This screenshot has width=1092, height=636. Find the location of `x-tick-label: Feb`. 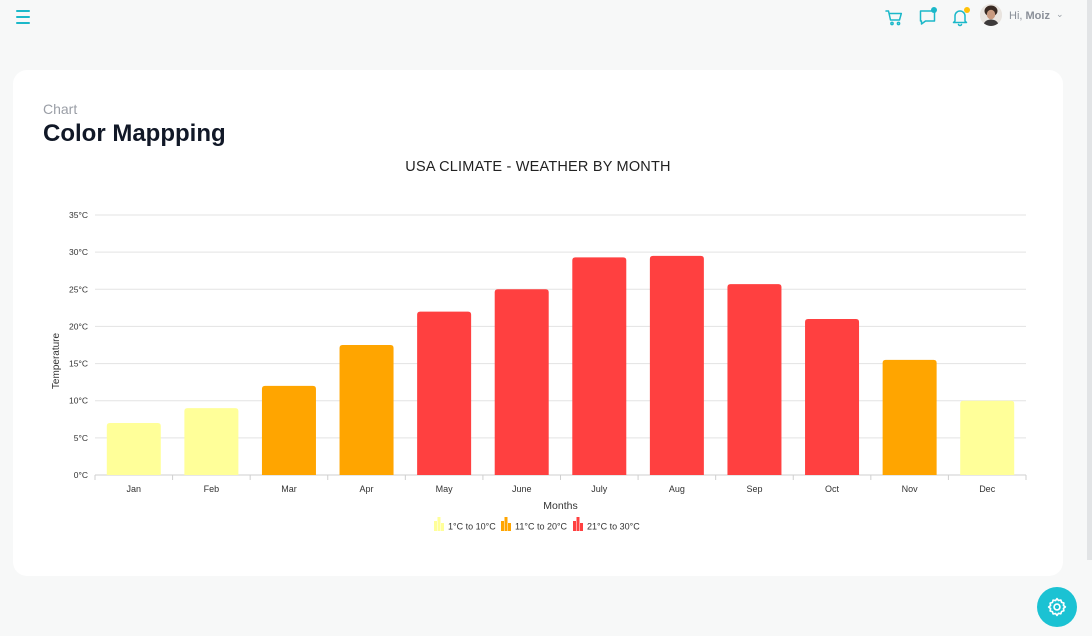

x-tick-label: Feb is located at coordinates (212, 489).